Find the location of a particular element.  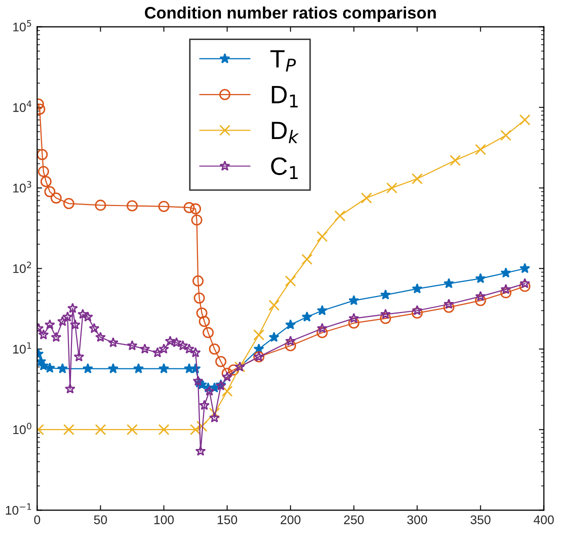

x-tick-label: 50 is located at coordinates (100, 519).